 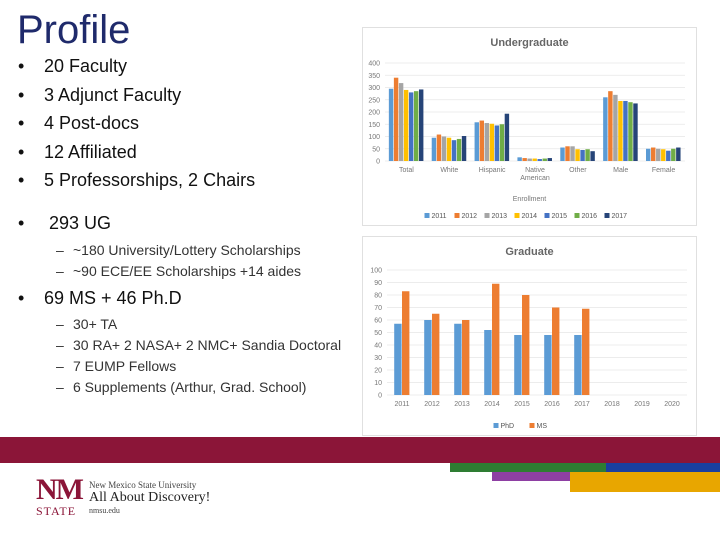 I want to click on bar-2015-other, so click(x=582, y=155).